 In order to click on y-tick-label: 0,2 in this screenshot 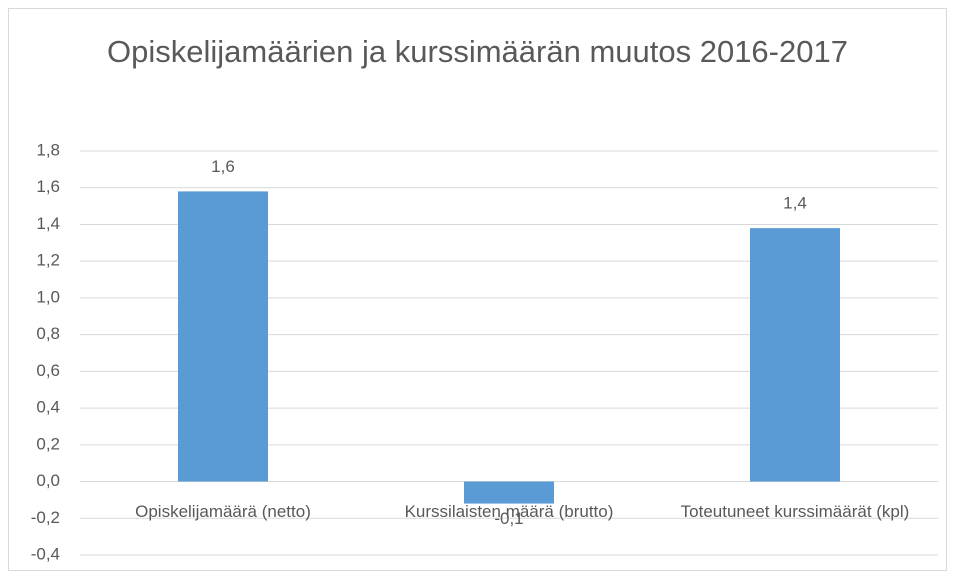, I will do `click(48, 443)`.